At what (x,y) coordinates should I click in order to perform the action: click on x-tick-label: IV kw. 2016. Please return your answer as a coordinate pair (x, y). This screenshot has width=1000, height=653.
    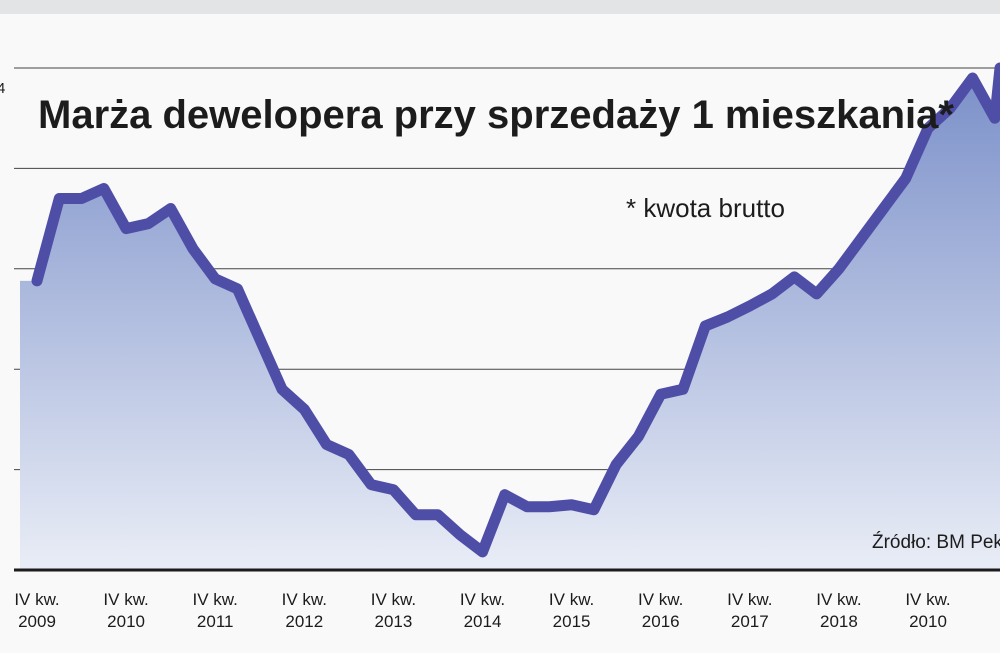
    Looking at the image, I should click on (660, 610).